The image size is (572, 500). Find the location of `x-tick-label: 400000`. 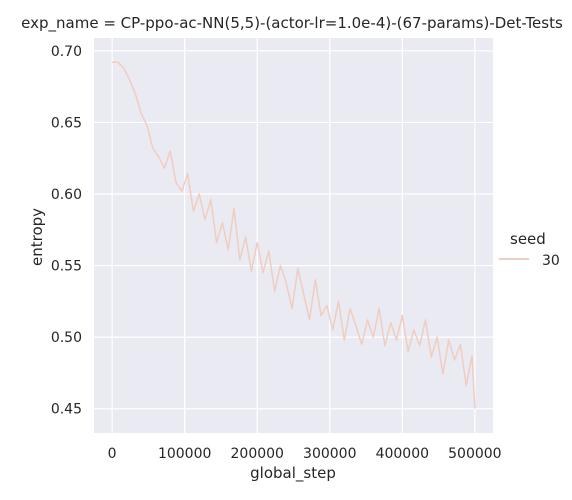

x-tick-label: 400000 is located at coordinates (402, 454).